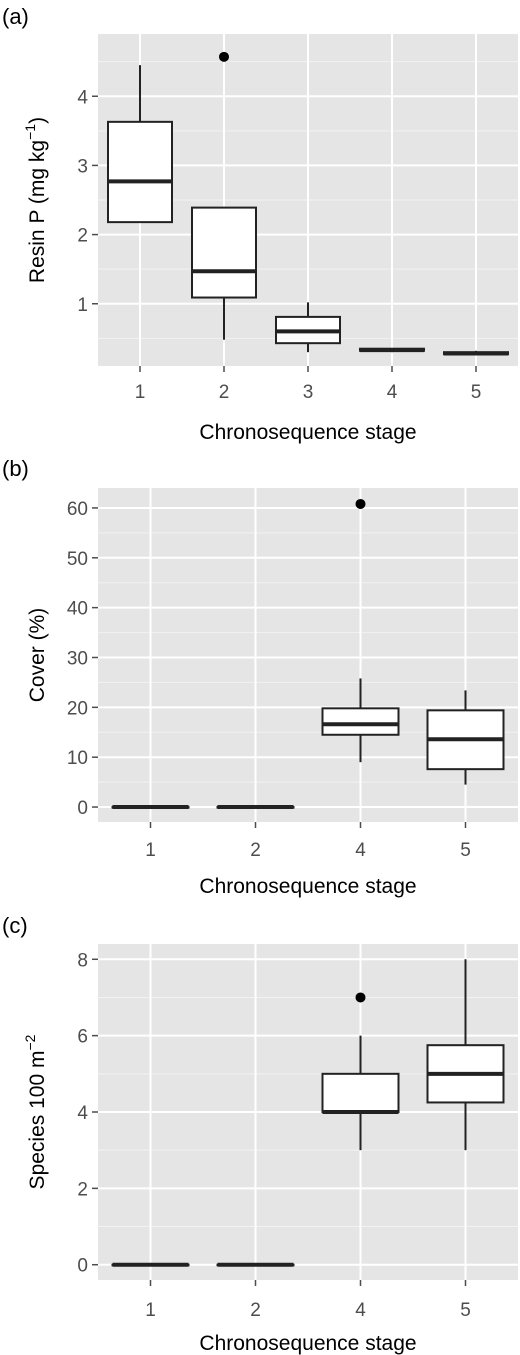  What do you see at coordinates (77, 509) in the screenshot?
I see `y-tick-label: 60` at bounding box center [77, 509].